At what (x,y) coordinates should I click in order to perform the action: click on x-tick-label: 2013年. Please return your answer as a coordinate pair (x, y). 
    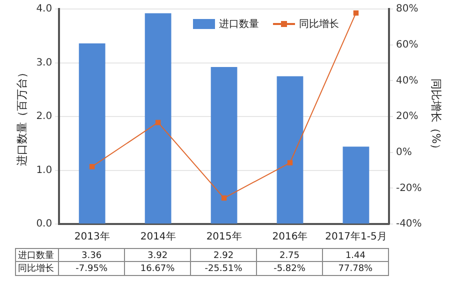
    Looking at the image, I should click on (92, 236).